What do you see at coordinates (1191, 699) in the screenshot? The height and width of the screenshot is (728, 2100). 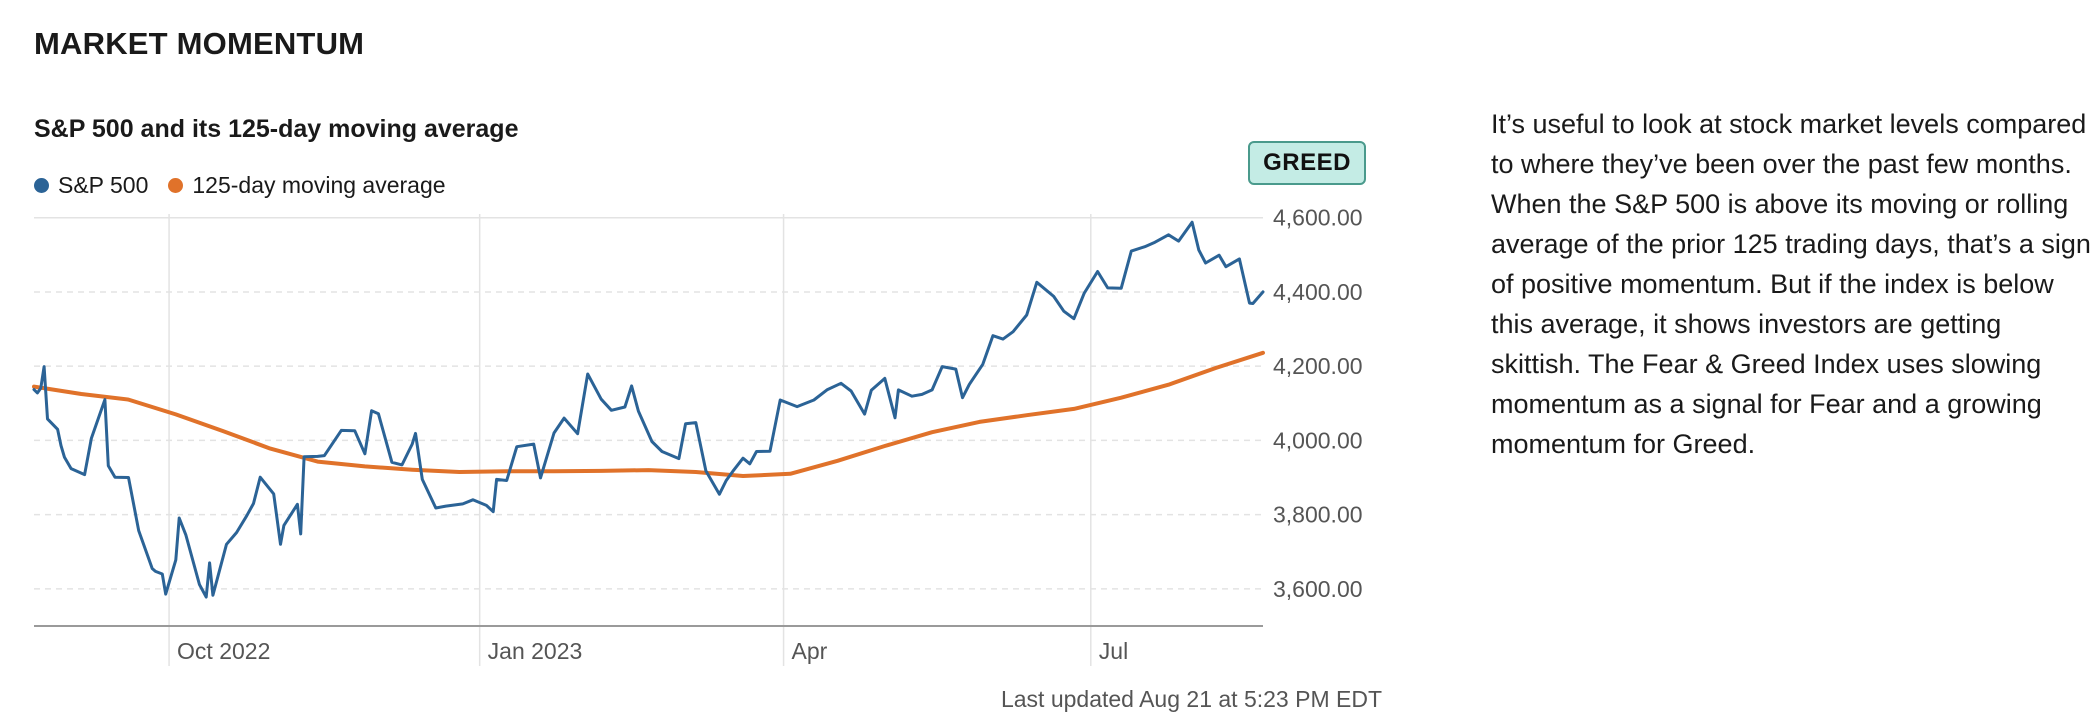 I see `last-updated-text: Last updated Aug 21 at 5:23 PM EDT` at bounding box center [1191, 699].